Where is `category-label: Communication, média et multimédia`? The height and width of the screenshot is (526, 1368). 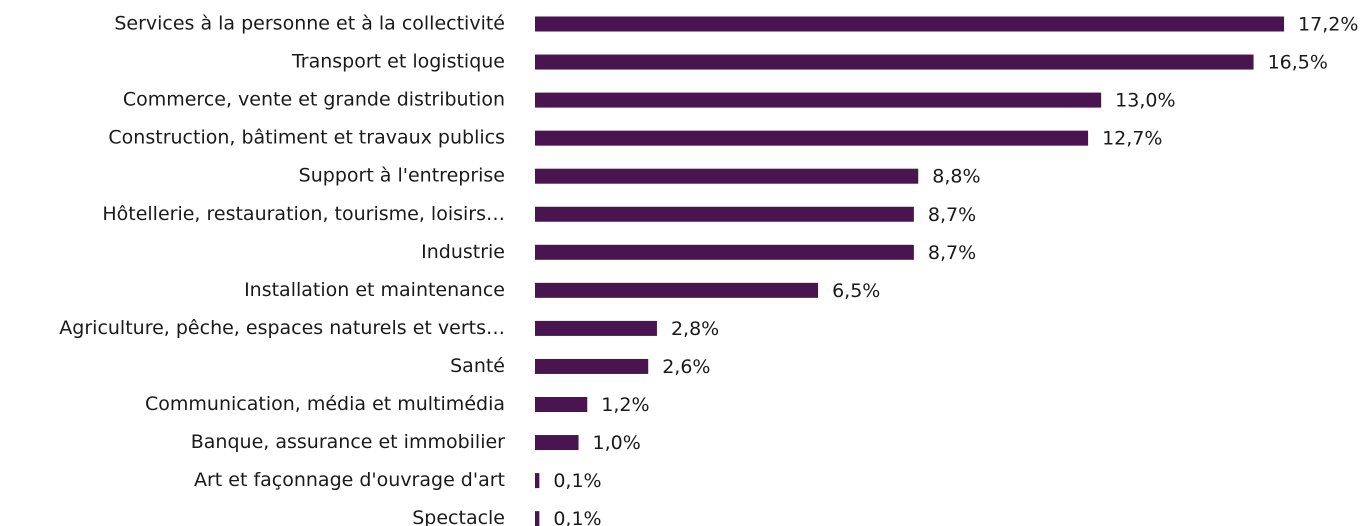
category-label: Communication, média et multimédia is located at coordinates (325, 404).